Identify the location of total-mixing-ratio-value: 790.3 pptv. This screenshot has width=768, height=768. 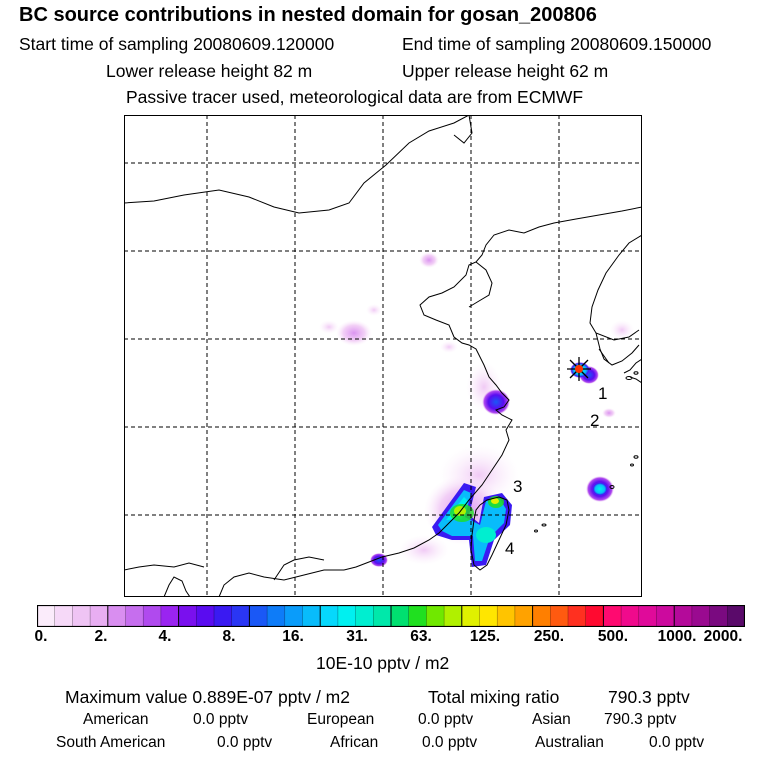
(649, 697).